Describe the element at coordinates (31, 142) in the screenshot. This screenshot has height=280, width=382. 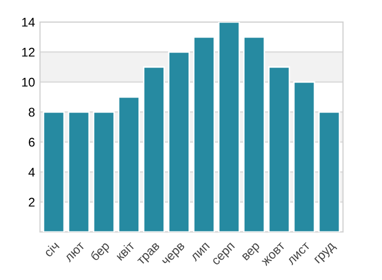
I see `y-tick-label: 6` at that location.